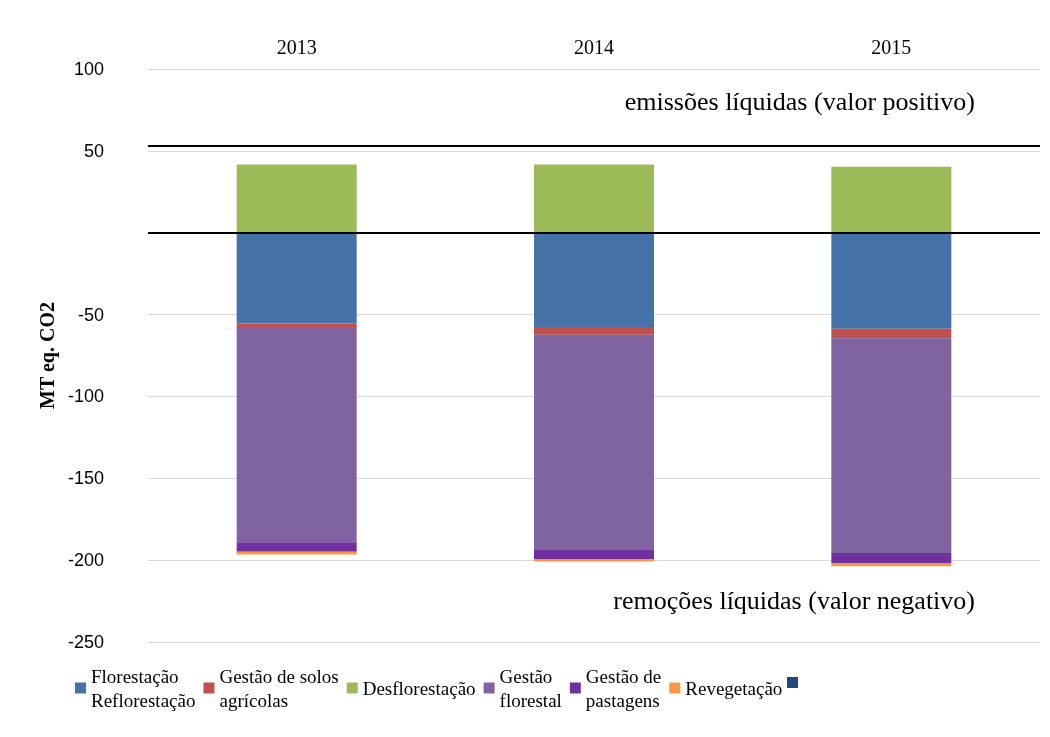 The height and width of the screenshot is (737, 1050). Describe the element at coordinates (891, 47) in the screenshot. I see `x-tick-label: 2015` at that location.